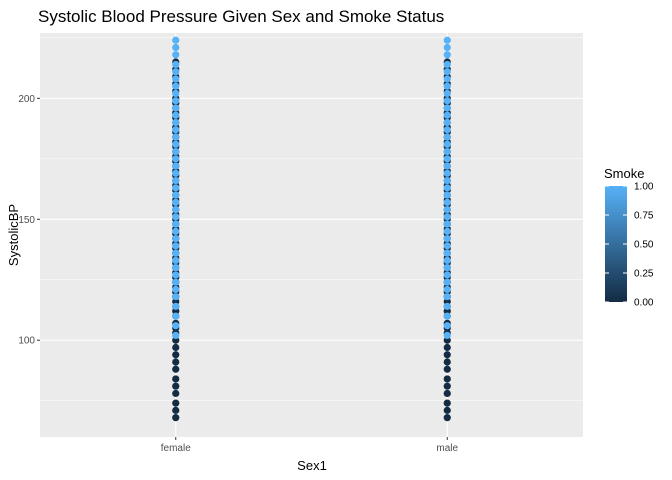 This screenshot has width=672, height=480. I want to click on y-axis-title: SystolicBP, so click(13, 235).